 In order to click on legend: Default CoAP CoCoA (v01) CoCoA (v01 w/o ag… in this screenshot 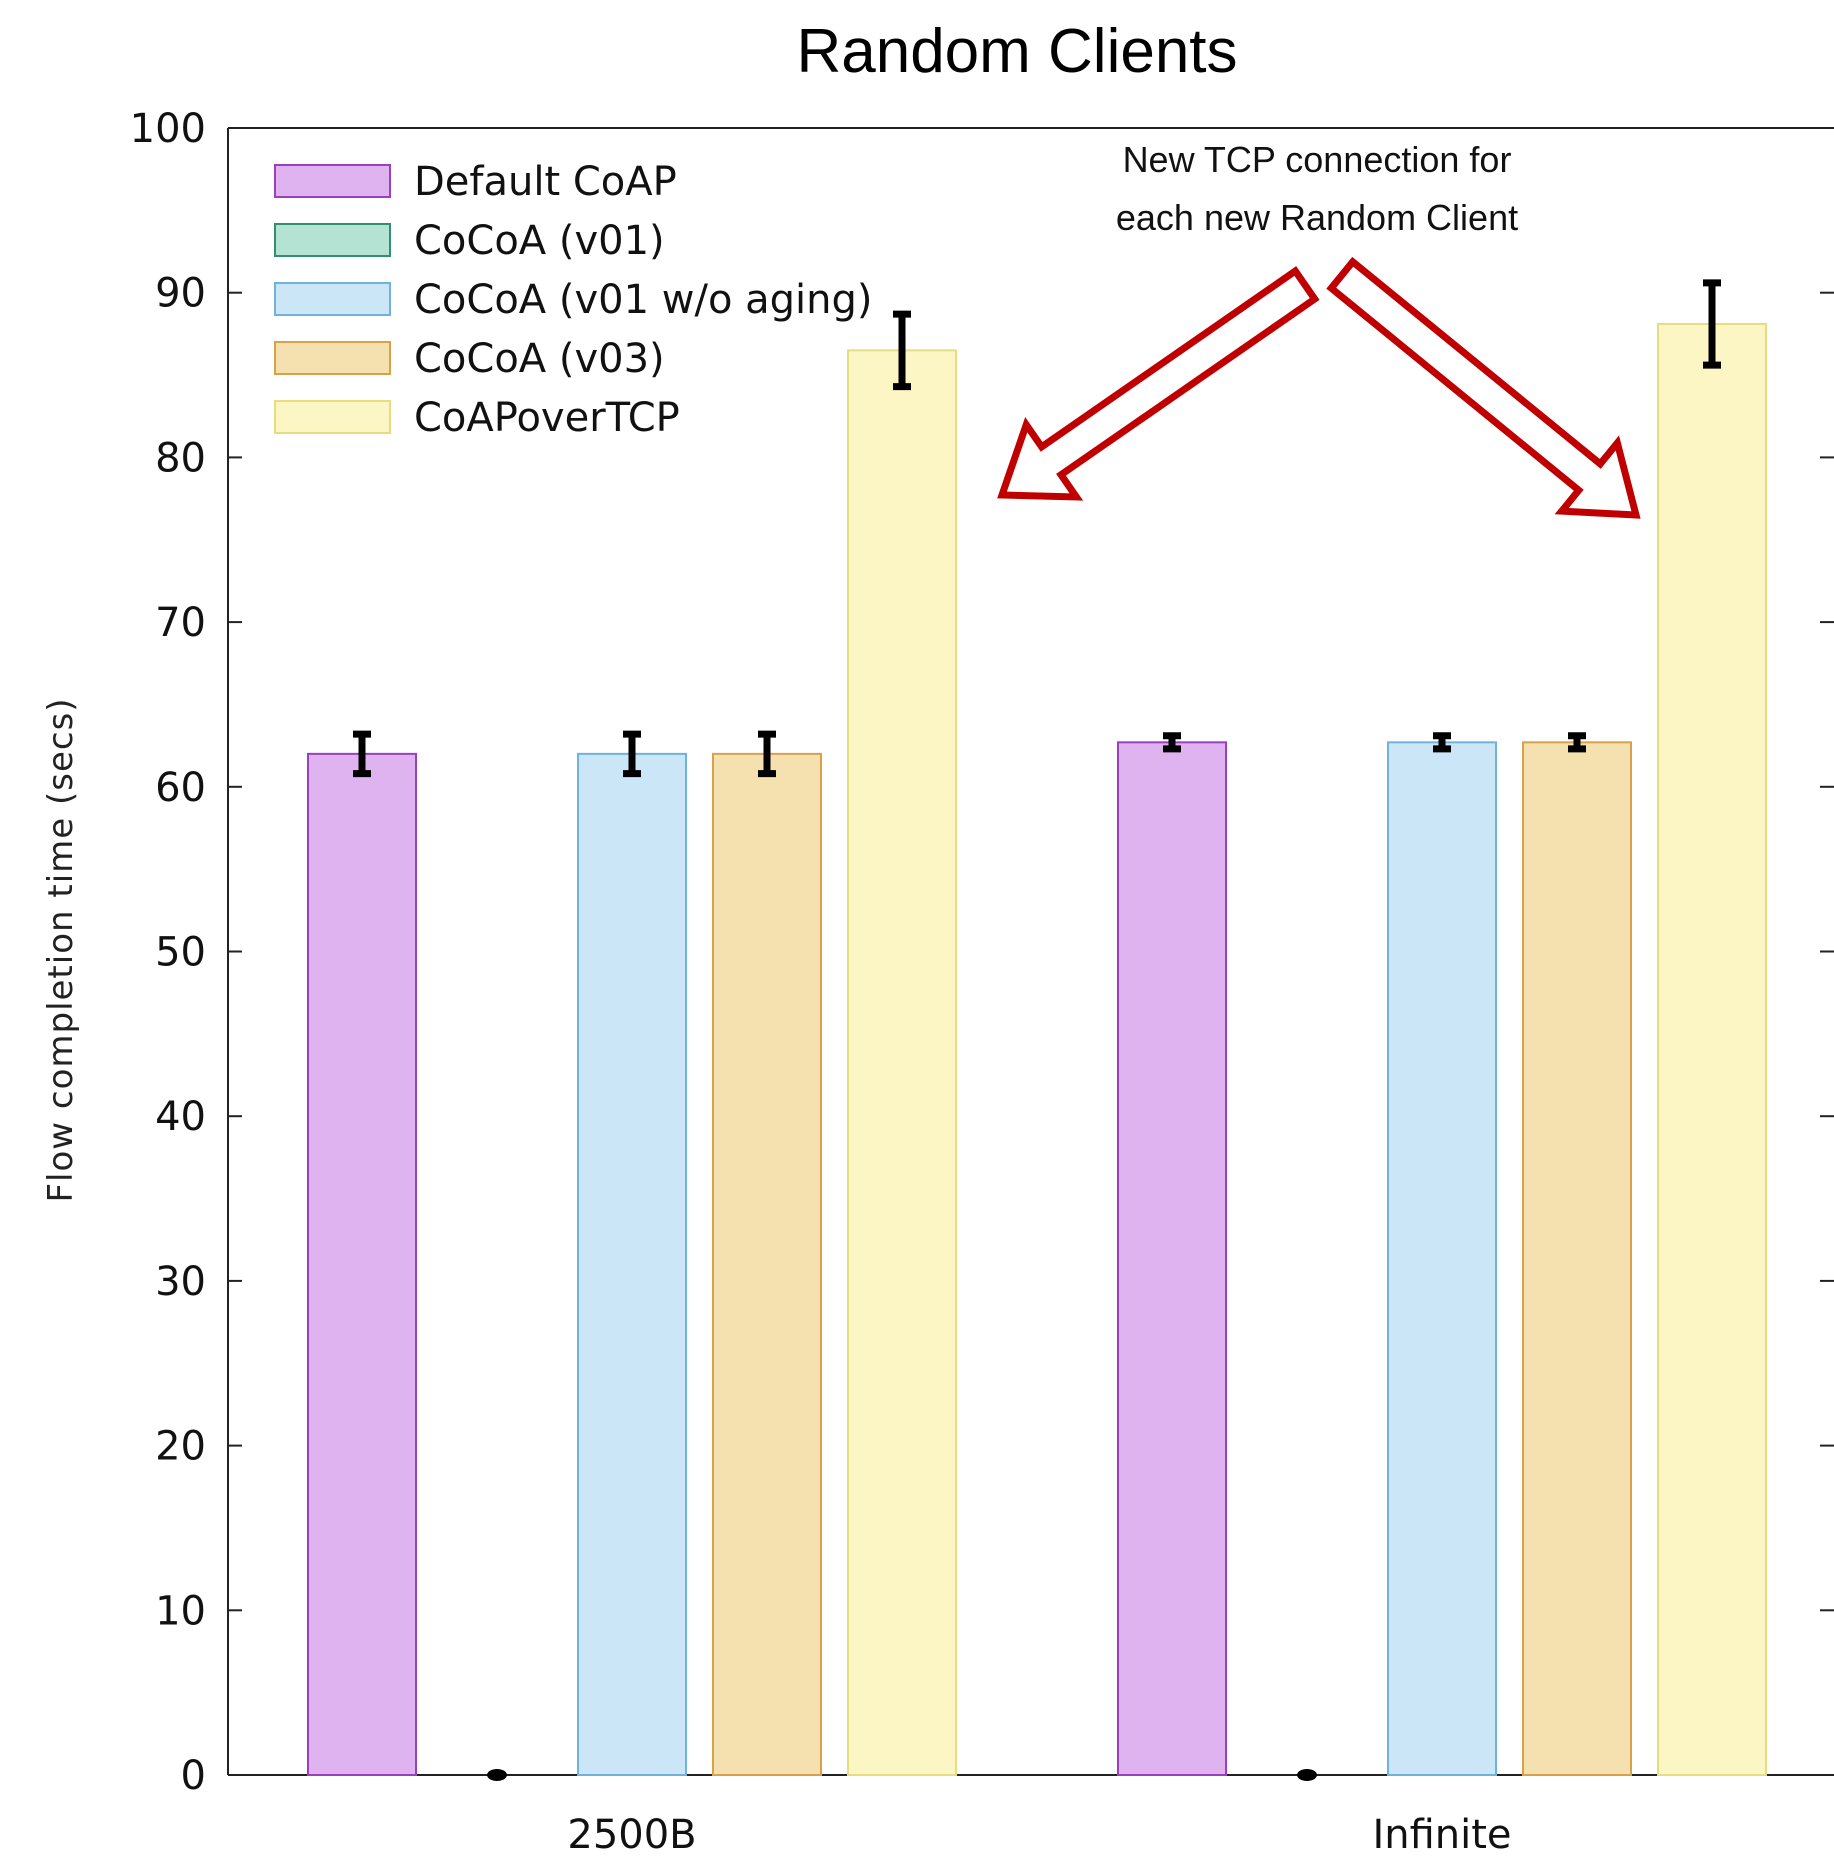, I will do `click(573, 300)`.